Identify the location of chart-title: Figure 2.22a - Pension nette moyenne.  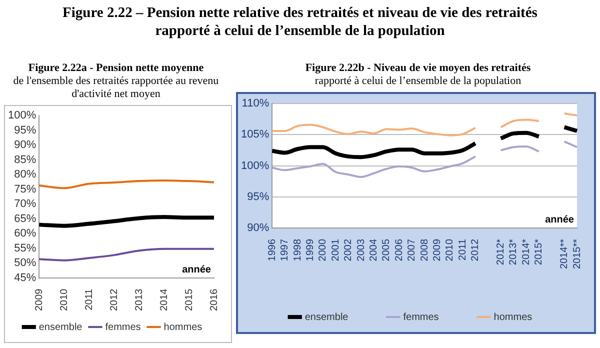
(116, 68).